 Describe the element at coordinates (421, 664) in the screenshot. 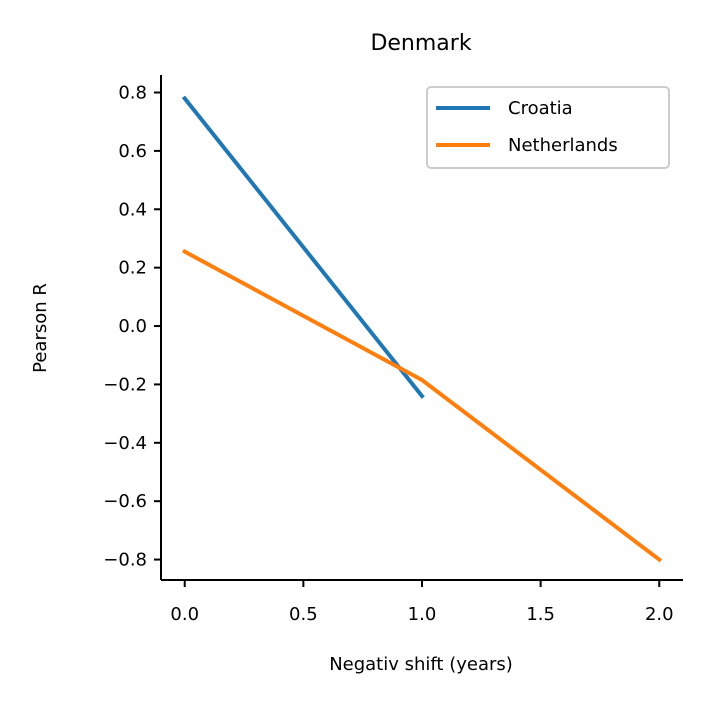

I see `x-axis-label: Negativ shift (years)` at that location.